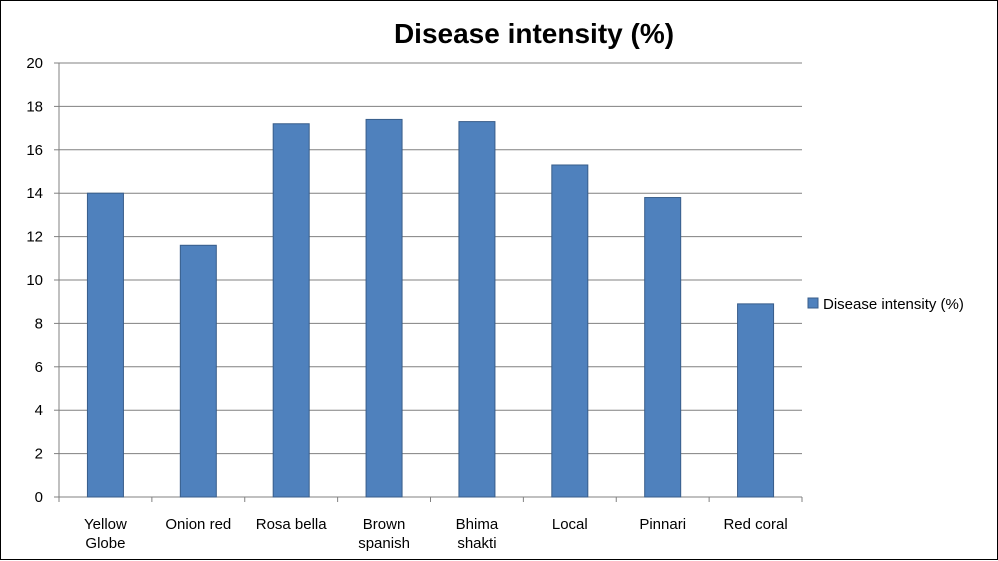 The image size is (998, 561). I want to click on x-category-label: Red coral, so click(755, 524).